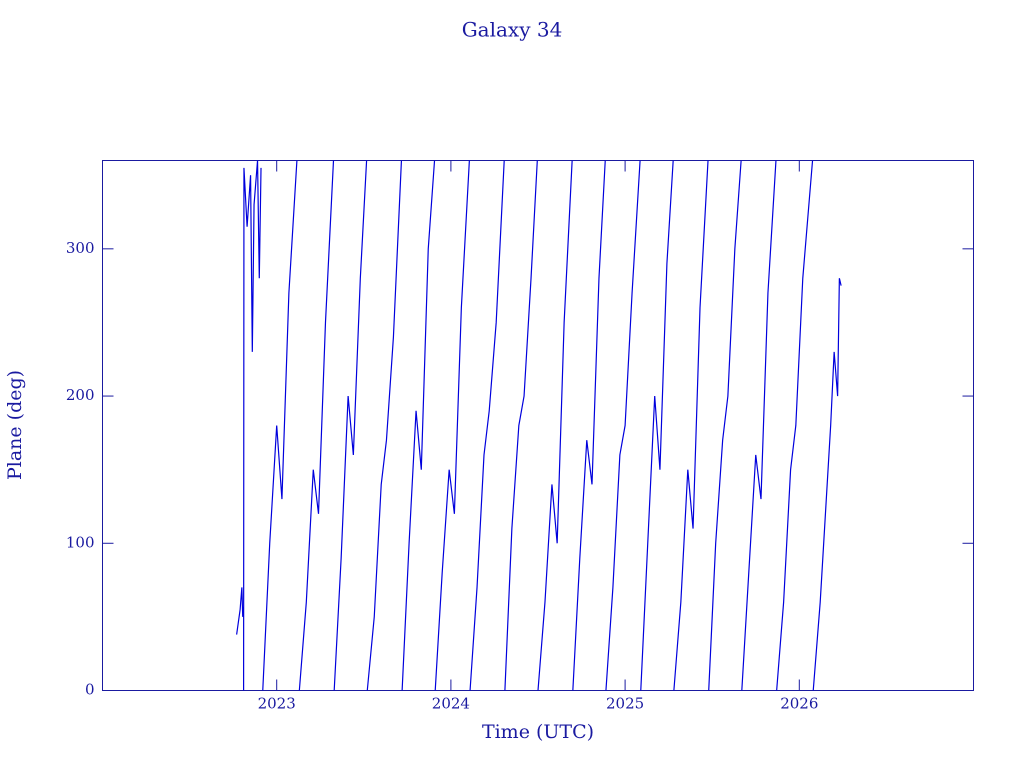 This screenshot has width=1024, height=768. Describe the element at coordinates (625, 704) in the screenshot. I see `x-tick-label: 2025` at that location.